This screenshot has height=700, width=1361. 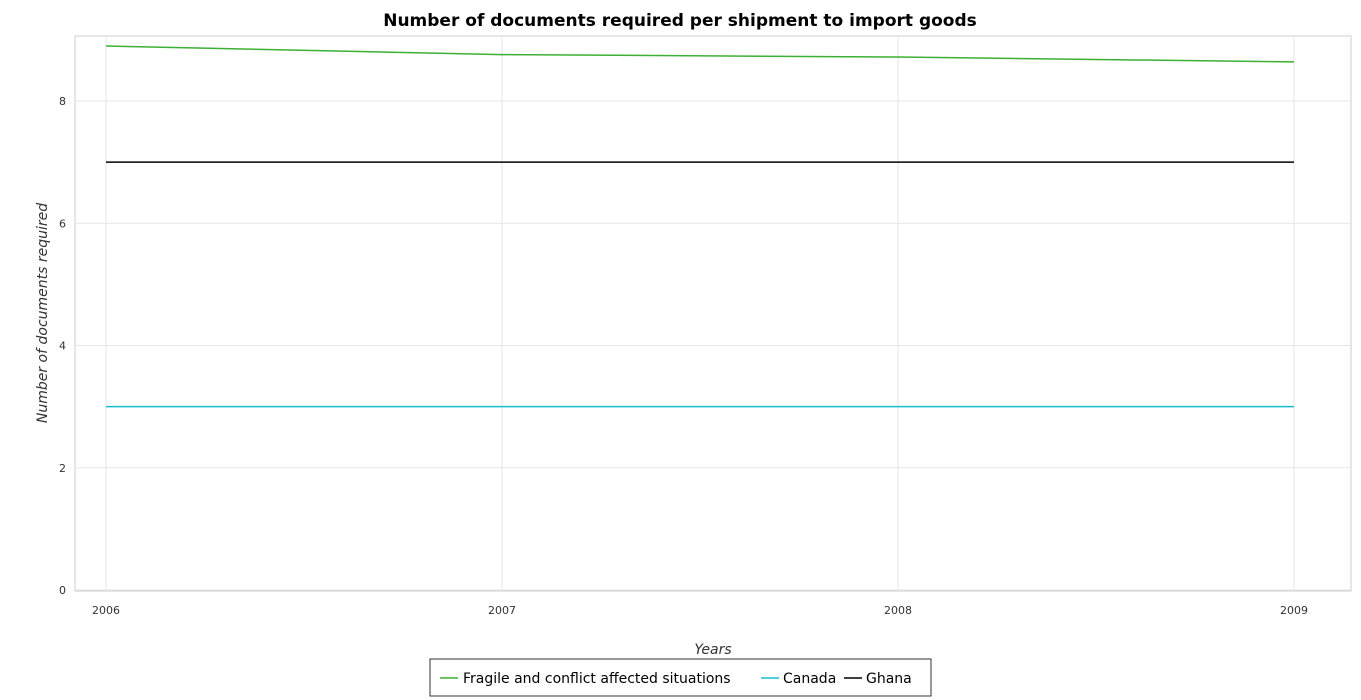 What do you see at coordinates (502, 610) in the screenshot?
I see `x-tick-label: 2007` at bounding box center [502, 610].